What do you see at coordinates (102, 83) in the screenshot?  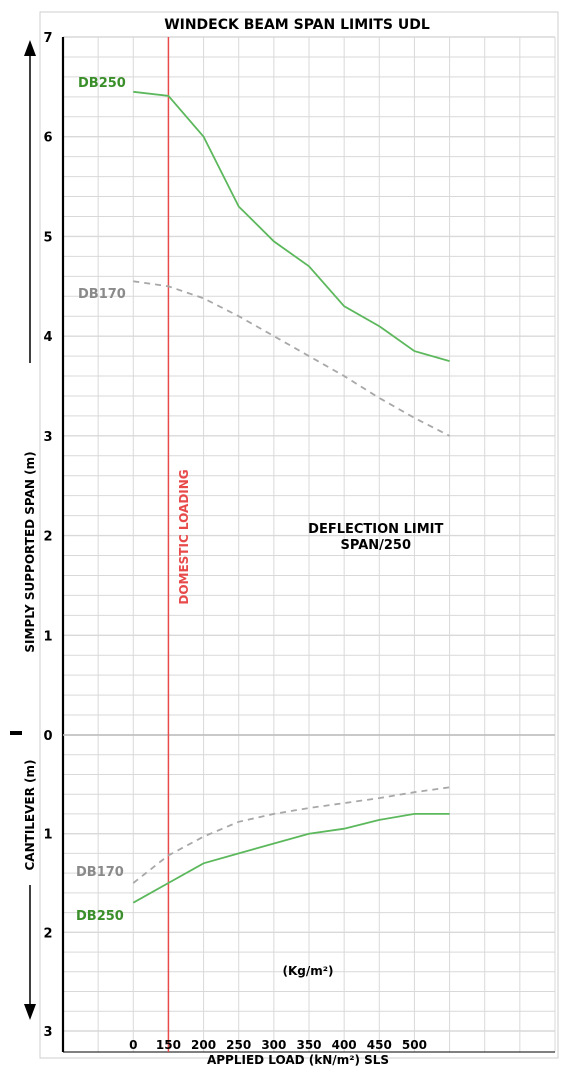 I see `series-label-db250-upper: DB250` at bounding box center [102, 83].